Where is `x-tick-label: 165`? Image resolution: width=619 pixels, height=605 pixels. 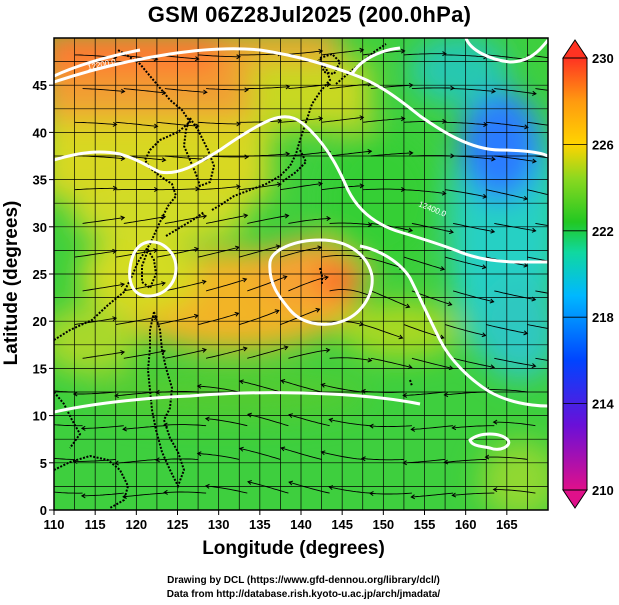
x-tick-label: 165 is located at coordinates (507, 524).